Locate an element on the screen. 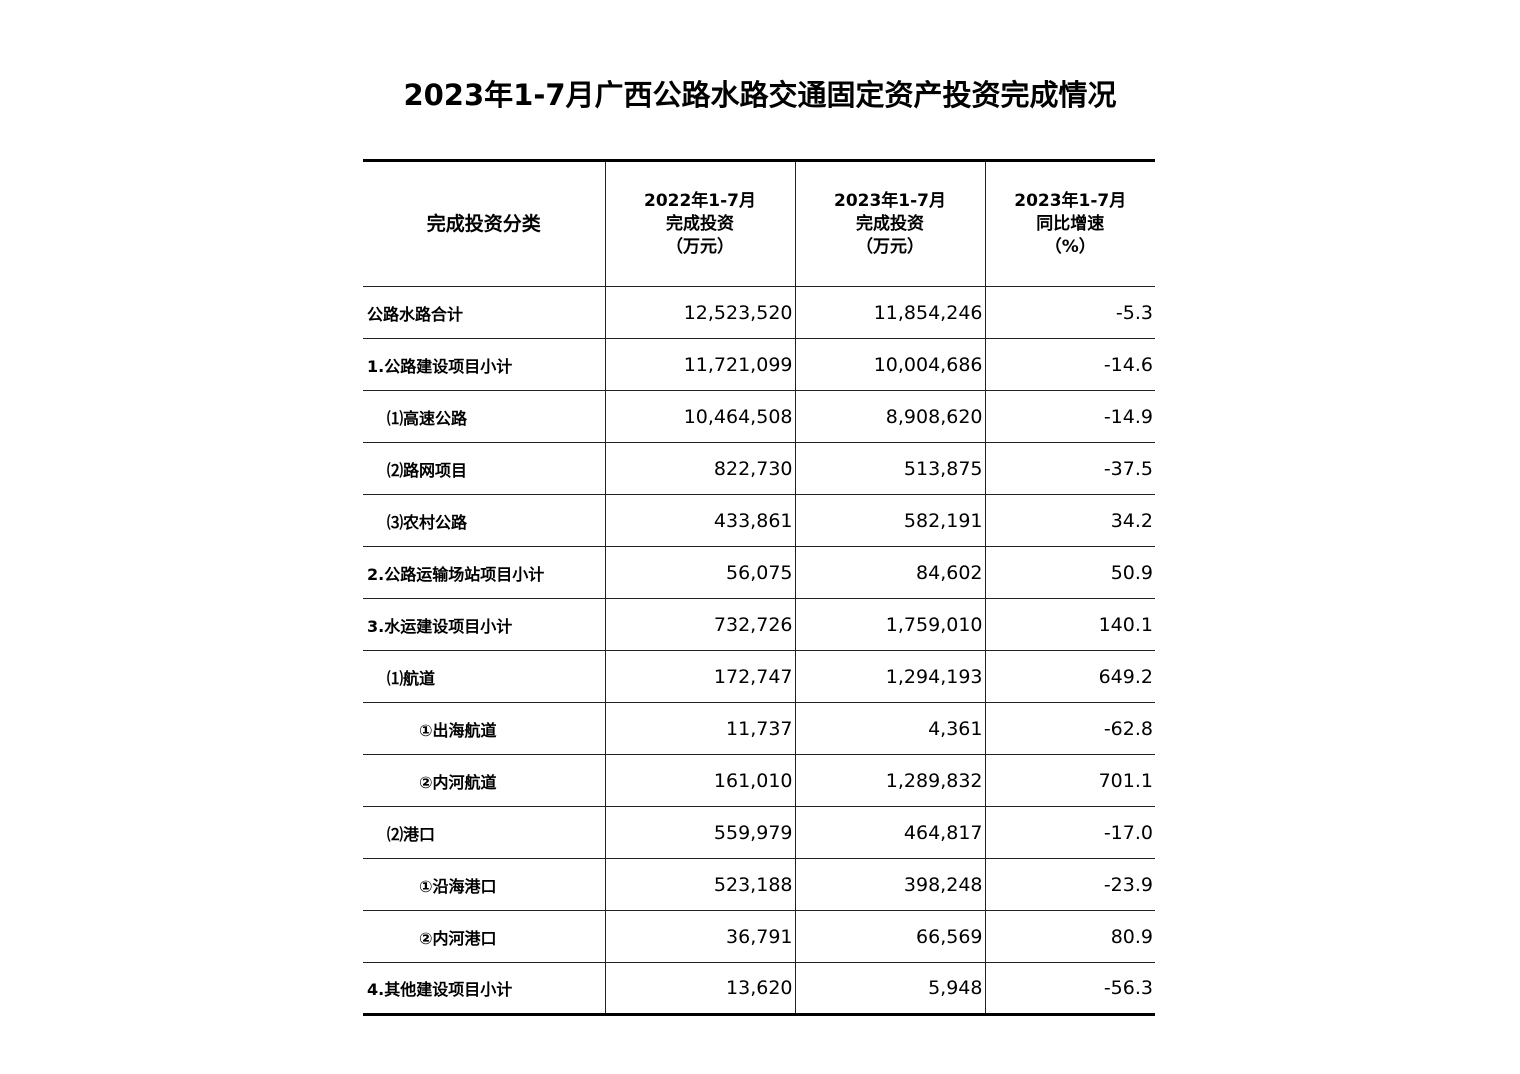  cell-growth-rate: 649.2 is located at coordinates (1069, 676).